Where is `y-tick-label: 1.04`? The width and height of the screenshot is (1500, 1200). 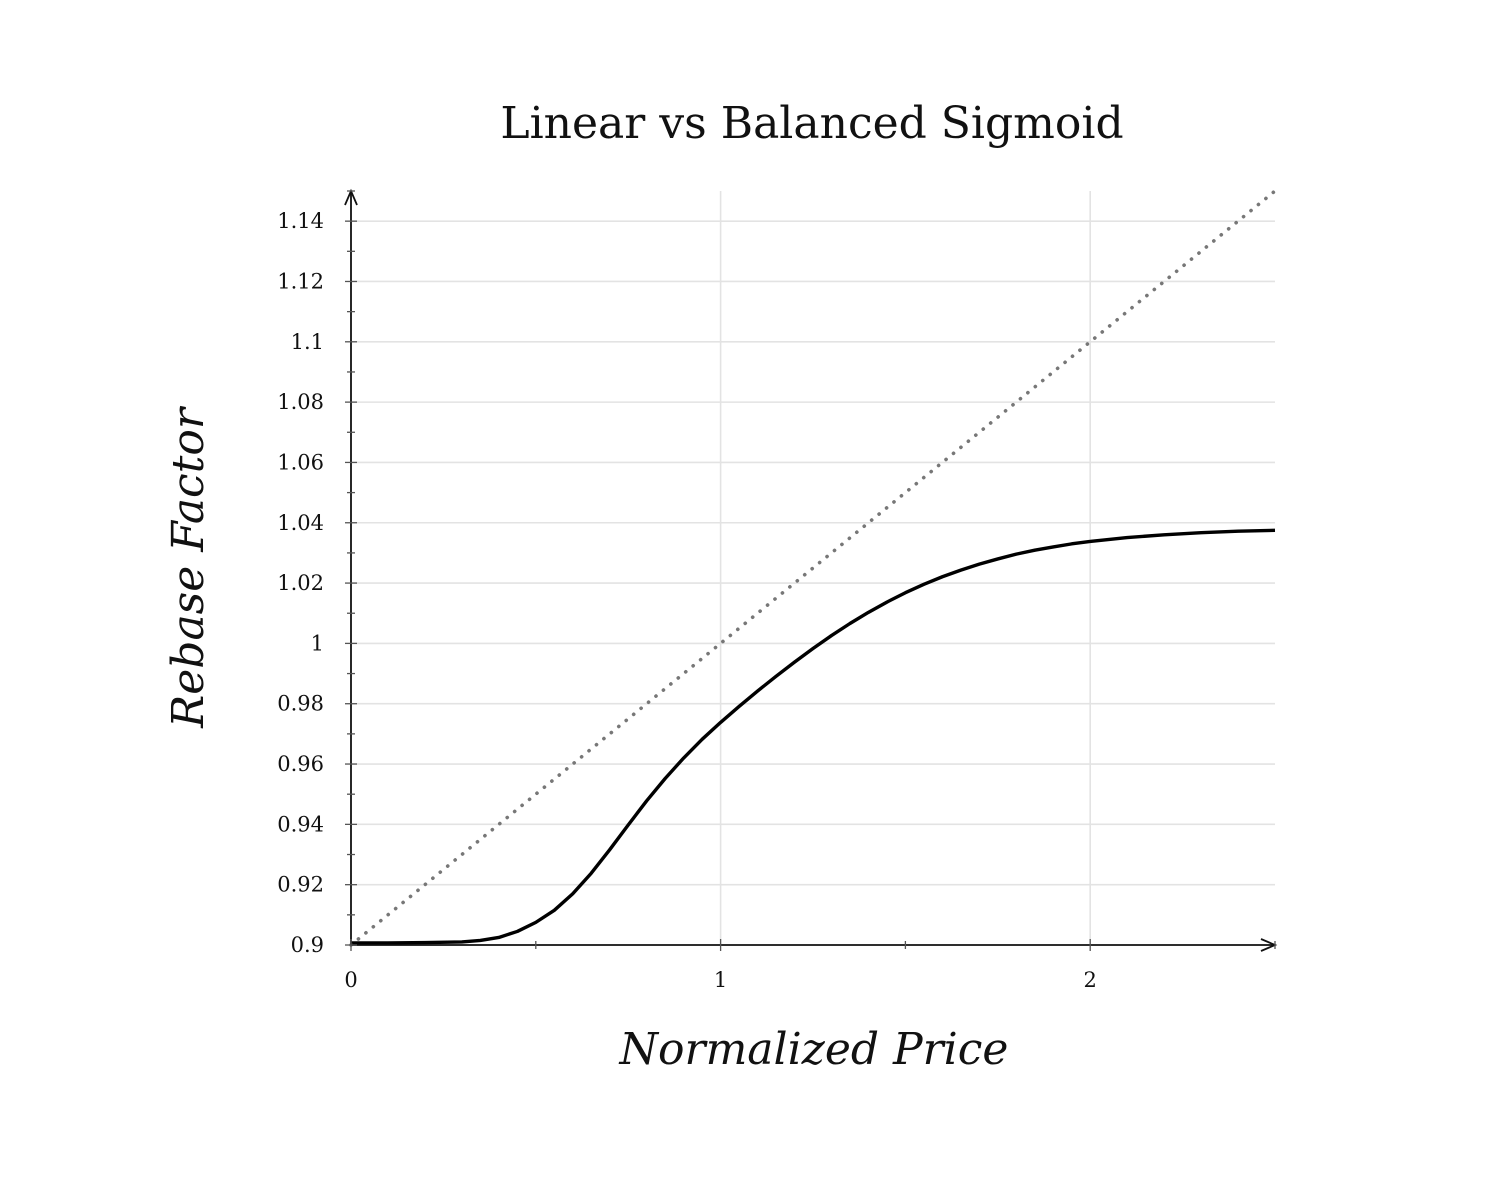
y-tick-label: 1.04 is located at coordinates (300, 523).